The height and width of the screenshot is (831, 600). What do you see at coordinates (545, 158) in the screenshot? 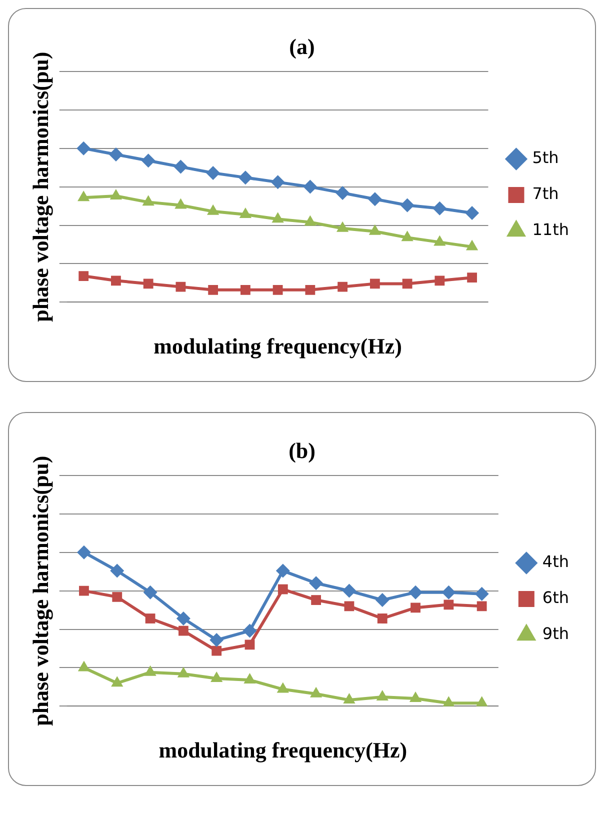
I see `legend-label: 5th` at bounding box center [545, 158].